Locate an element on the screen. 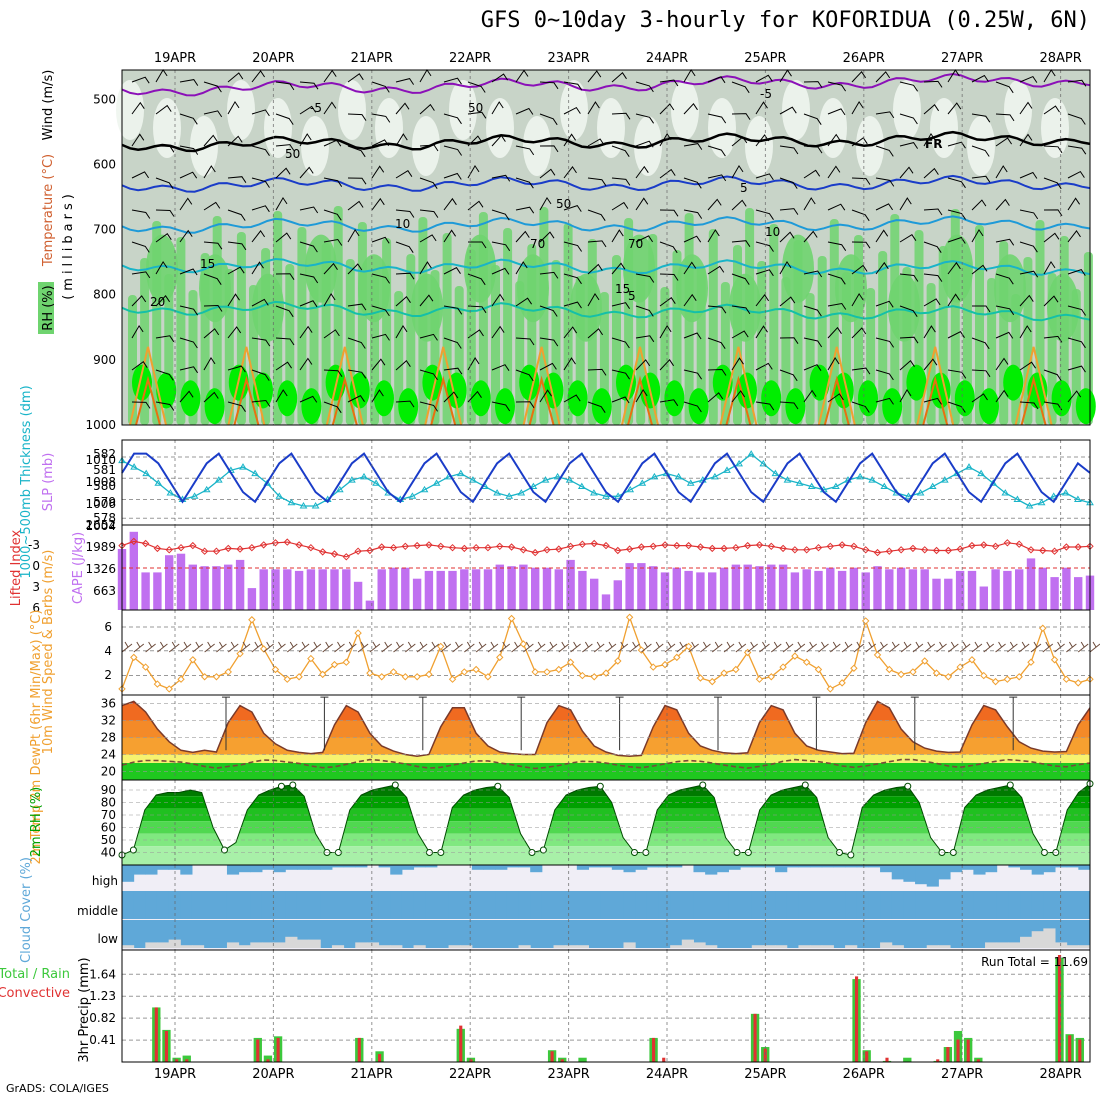 This screenshot has height=1100, width=1100. minmax-whisker is located at coordinates (422, 723).